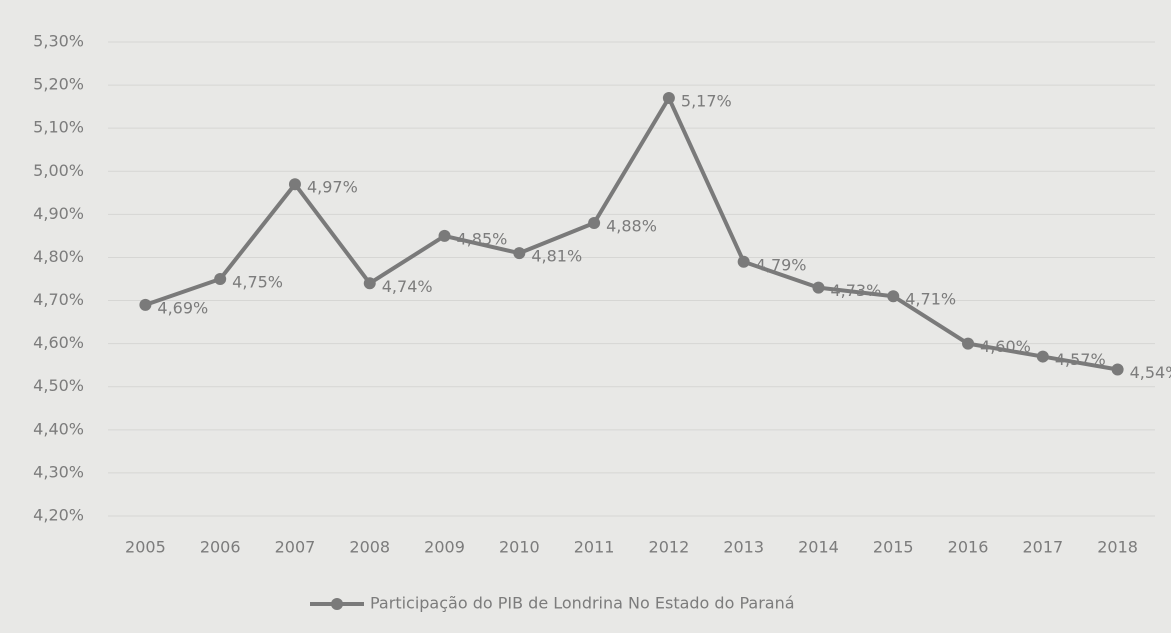 The width and height of the screenshot is (1171, 633). What do you see at coordinates (257, 282) in the screenshot?
I see `data-label: 4,75%` at bounding box center [257, 282].